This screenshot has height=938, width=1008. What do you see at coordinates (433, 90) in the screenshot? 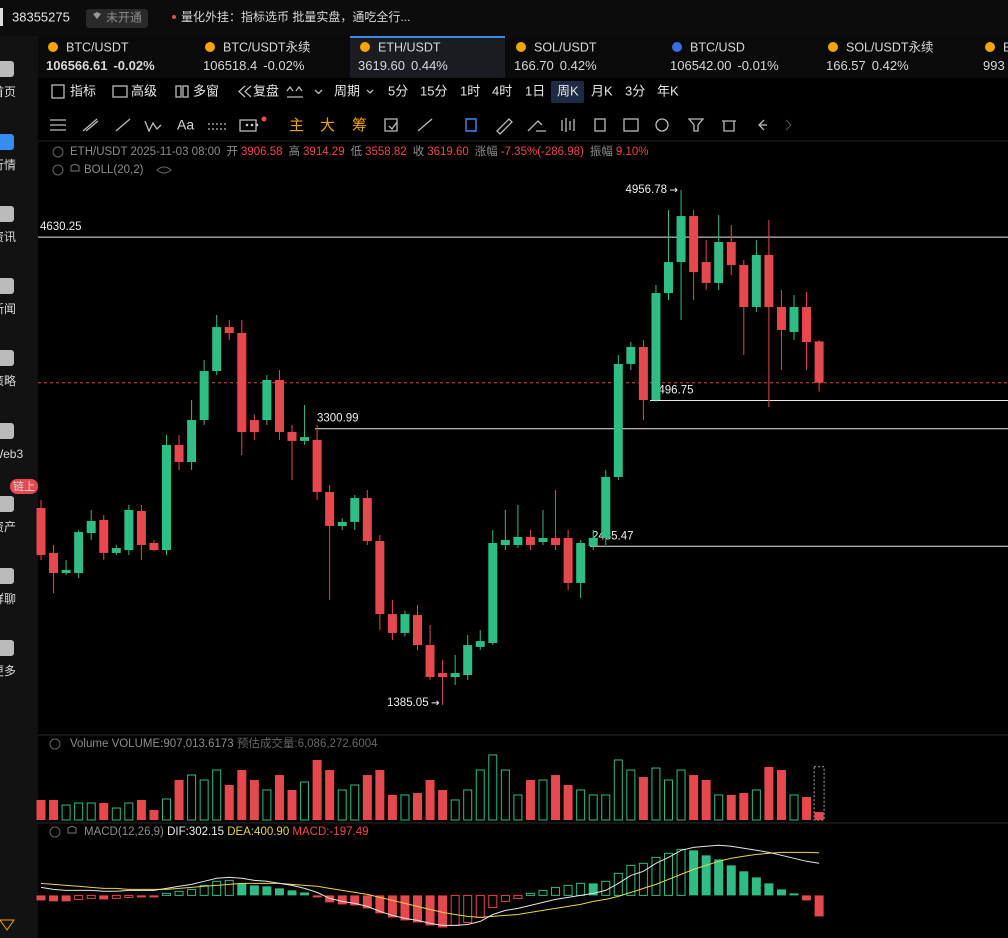
I see `interval-button: 15分` at bounding box center [433, 90].